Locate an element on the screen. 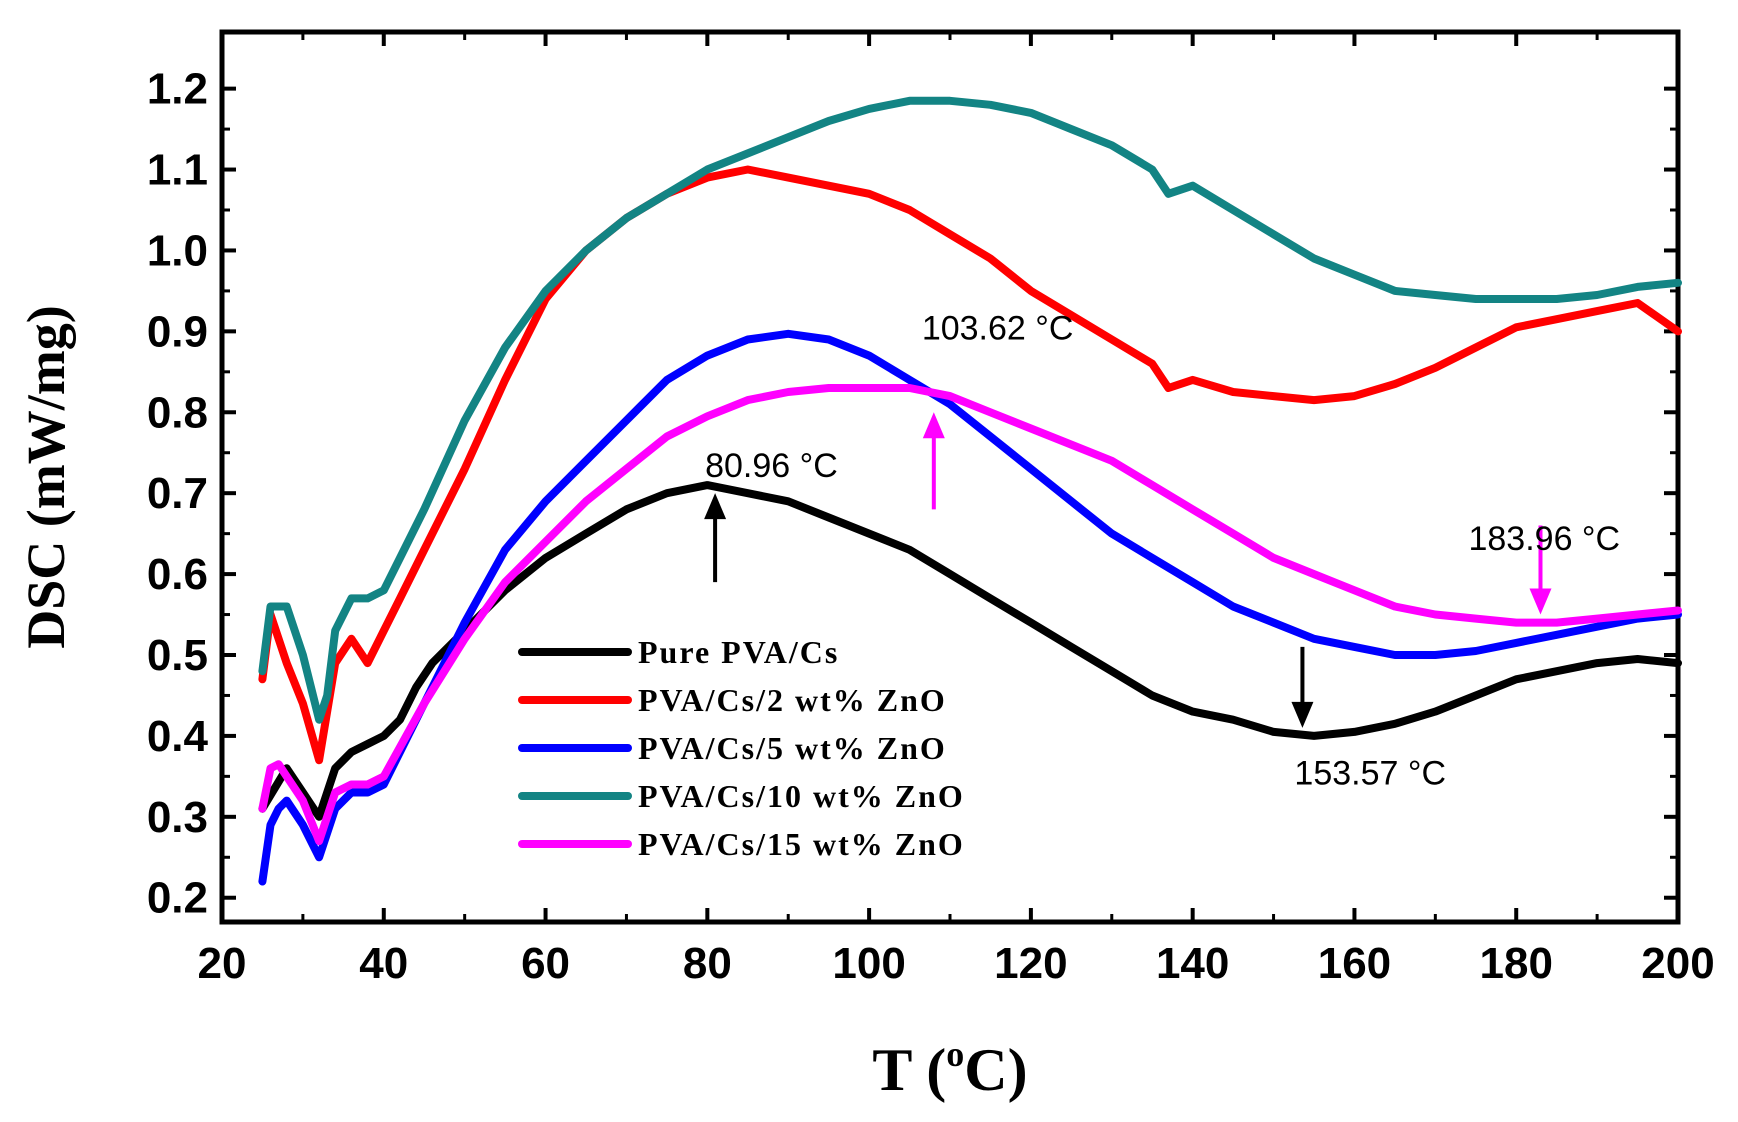  legend-label: PVA/Cs/2 wt% ZnO is located at coordinates (792, 700).